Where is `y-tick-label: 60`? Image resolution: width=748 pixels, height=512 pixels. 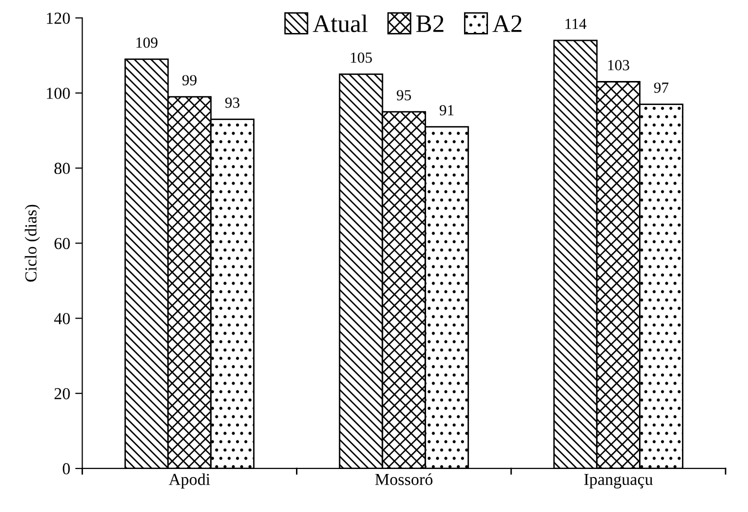
y-tick-label: 60 is located at coordinates (62, 244).